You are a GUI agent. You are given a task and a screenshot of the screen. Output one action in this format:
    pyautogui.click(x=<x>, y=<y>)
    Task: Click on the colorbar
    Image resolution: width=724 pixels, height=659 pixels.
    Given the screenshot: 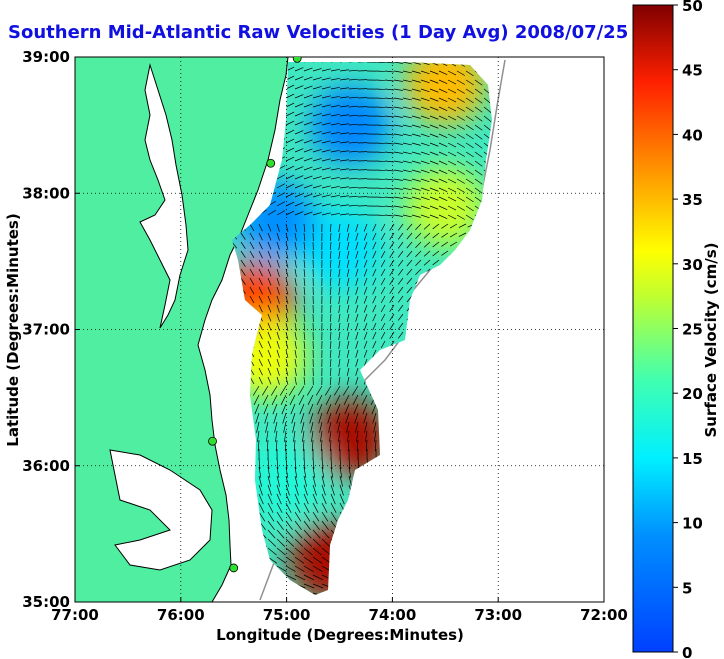 What is the action you would take?
    pyautogui.click(x=653, y=328)
    